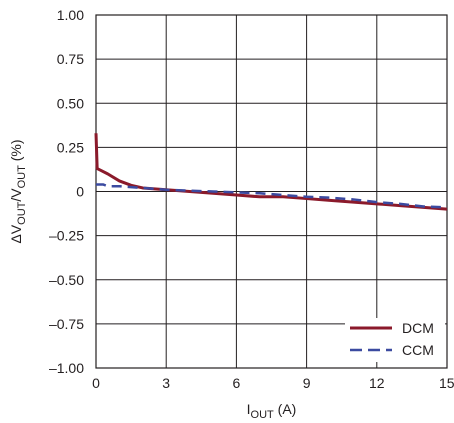 Image resolution: width=454 pixels, height=423 pixels. What do you see at coordinates (377, 383) in the screenshot?
I see `x-tick-label: 12` at bounding box center [377, 383].